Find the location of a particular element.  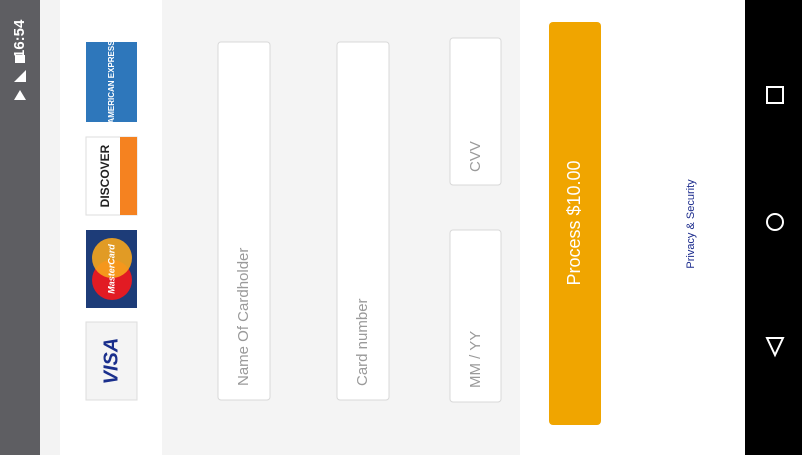

cvv-placeholder: CVV is located at coordinates (475, 156).